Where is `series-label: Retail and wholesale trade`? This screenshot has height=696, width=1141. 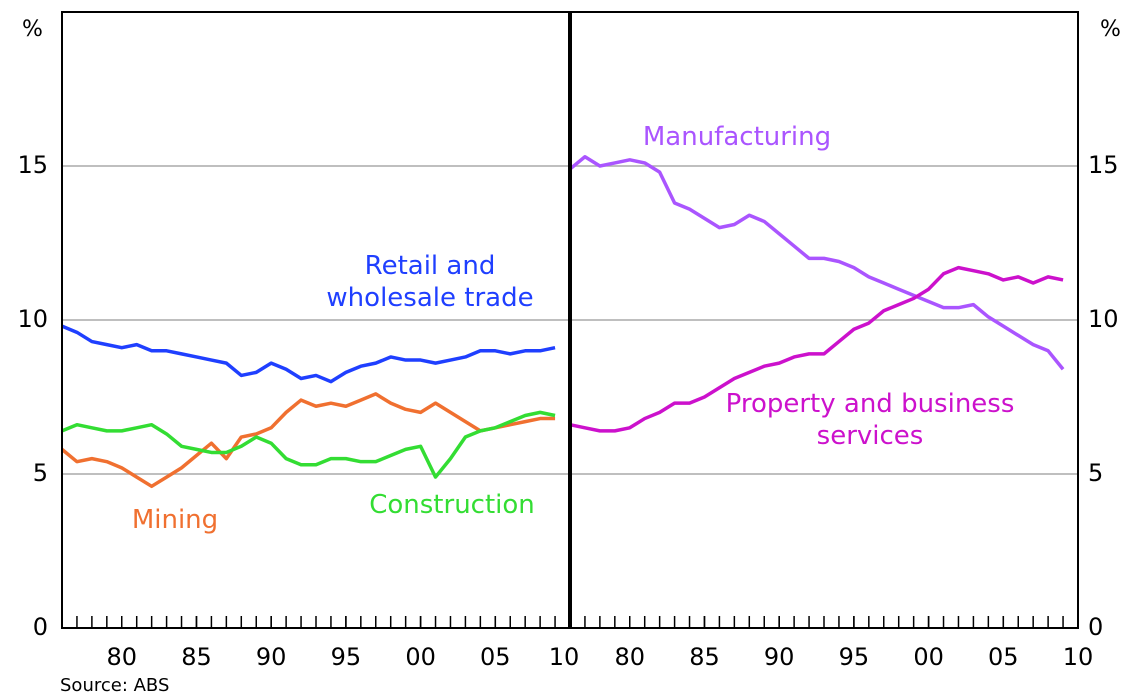 series-label: Retail and wholesale trade is located at coordinates (430, 282).